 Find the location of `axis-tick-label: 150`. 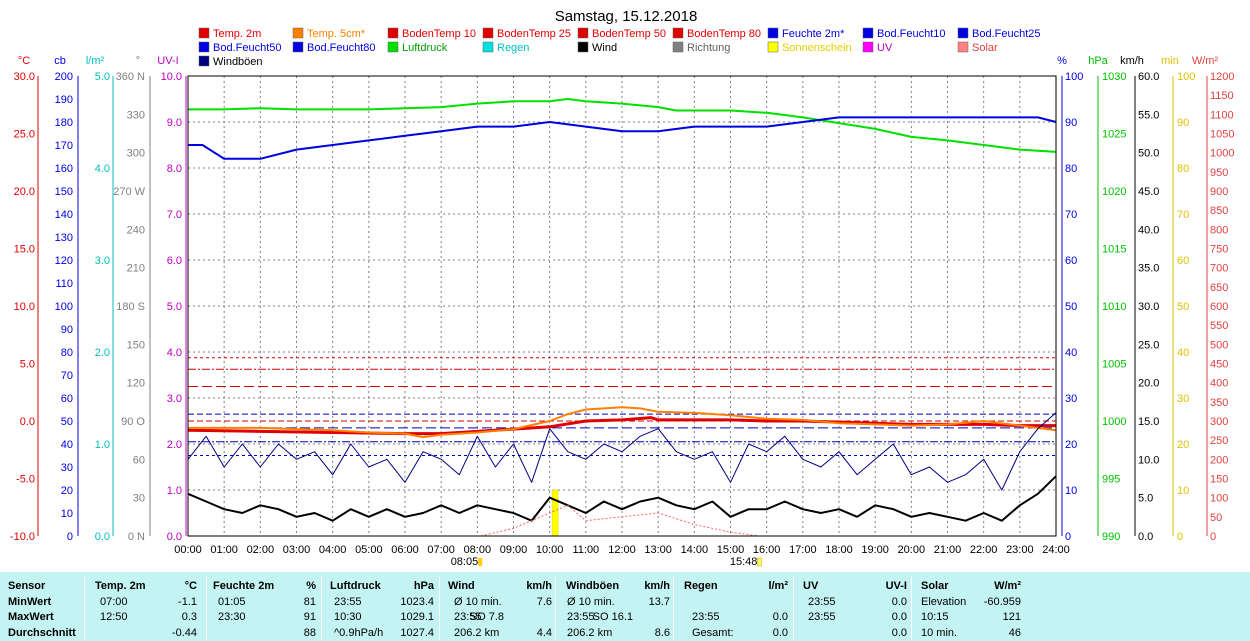

axis-tick-label: 150 is located at coordinates (64, 192).